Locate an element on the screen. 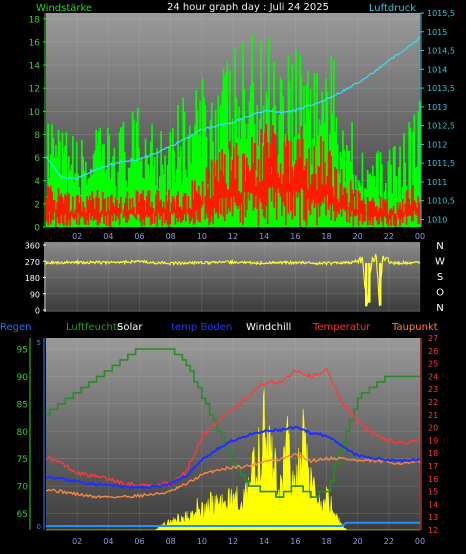  direction-letter: S is located at coordinates (440, 277).